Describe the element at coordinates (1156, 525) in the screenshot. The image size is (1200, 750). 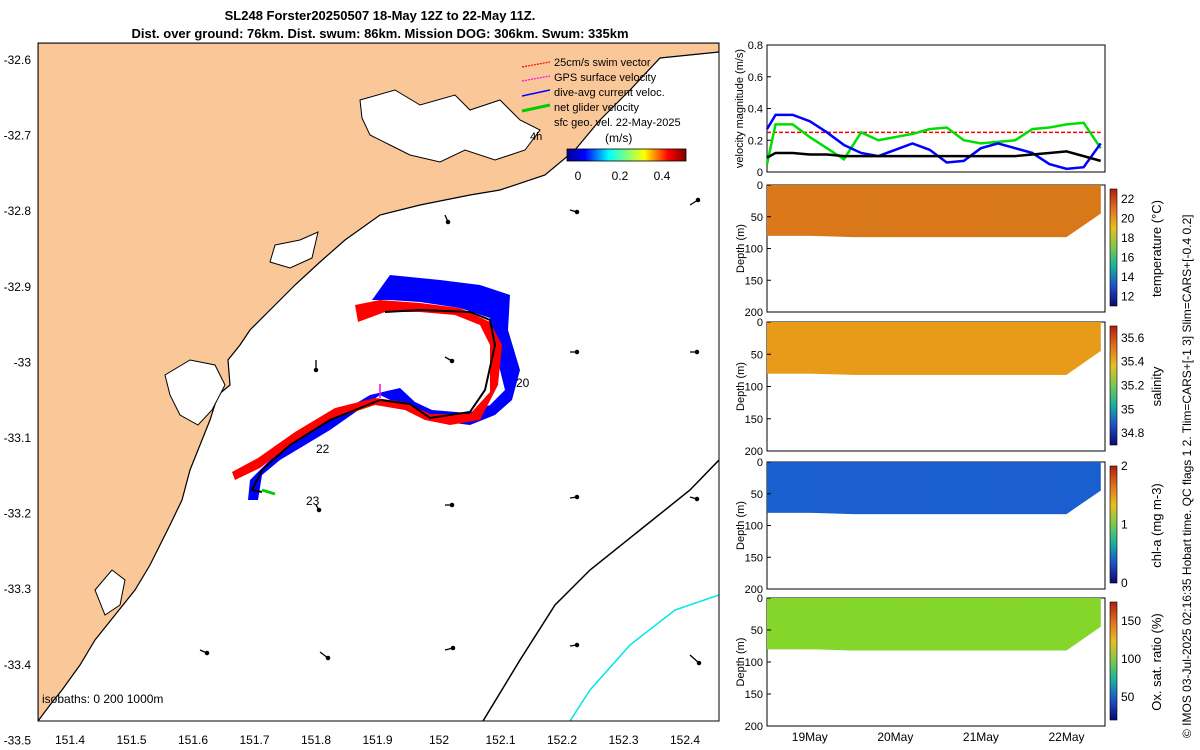
I see `colorbar-label: chl-a (mg m-3)` at that location.